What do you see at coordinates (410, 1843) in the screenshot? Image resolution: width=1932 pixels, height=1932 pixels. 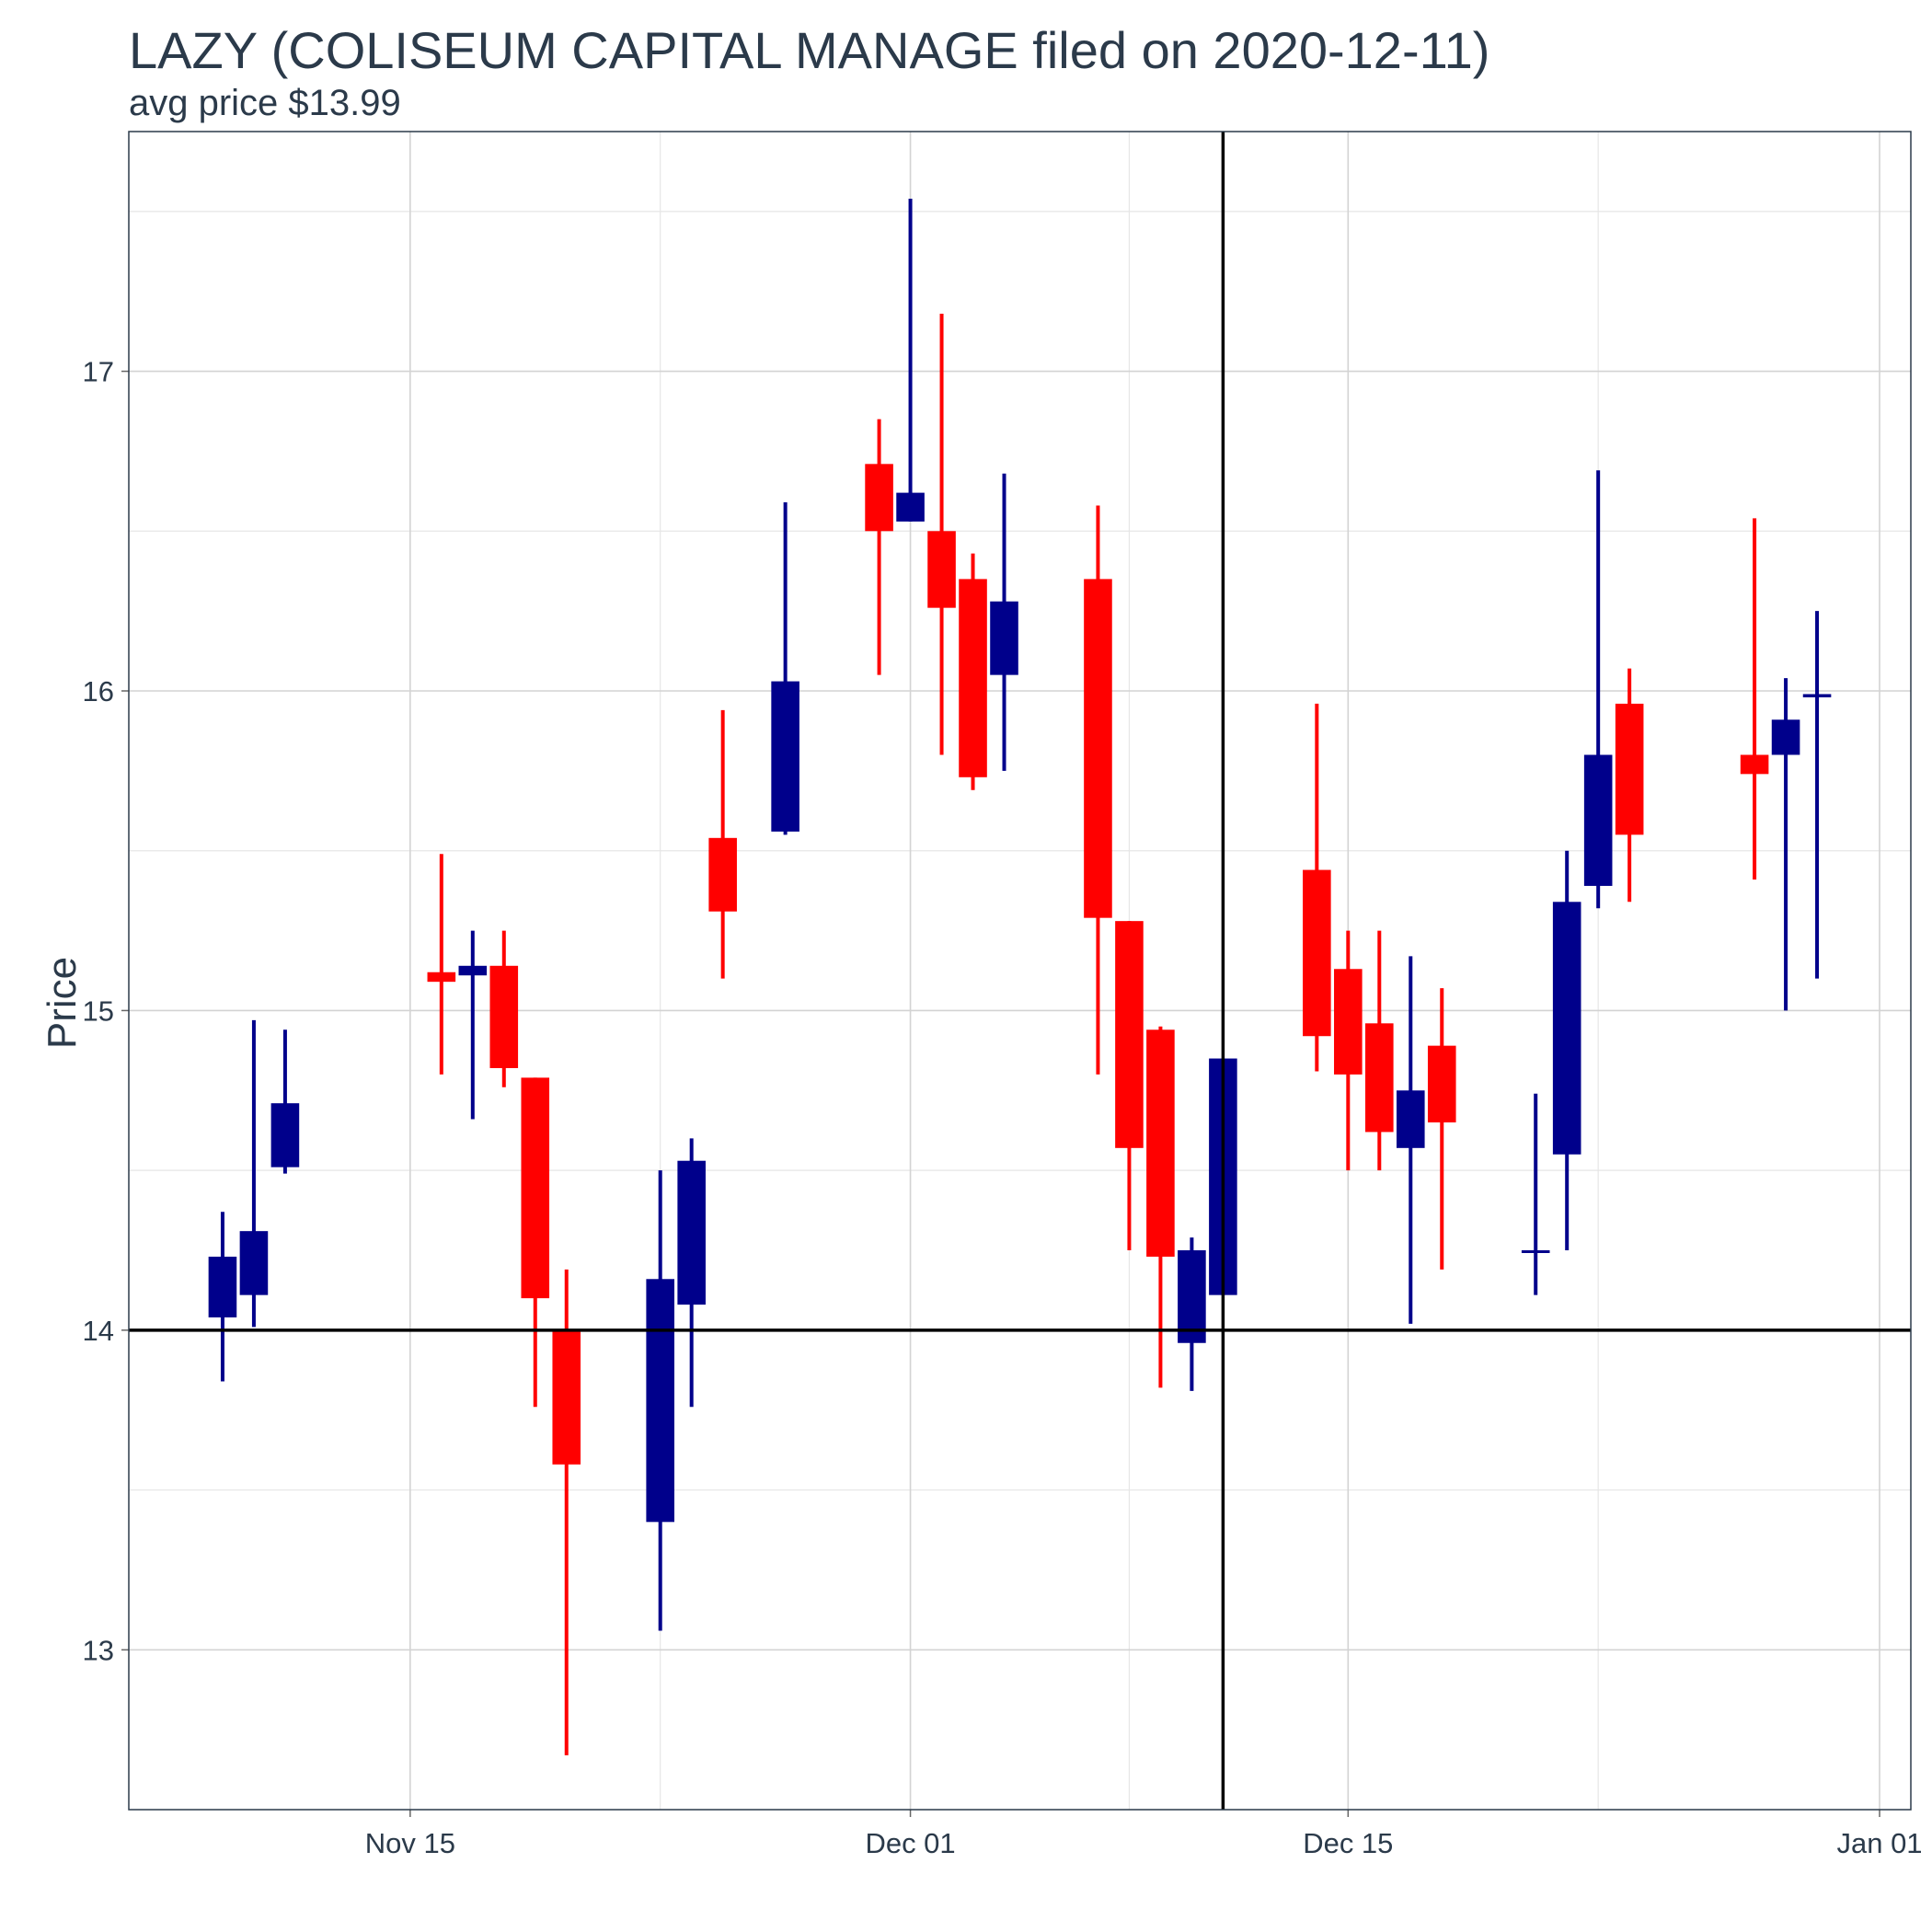 I see `x-tick-label: Nov 15` at bounding box center [410, 1843].